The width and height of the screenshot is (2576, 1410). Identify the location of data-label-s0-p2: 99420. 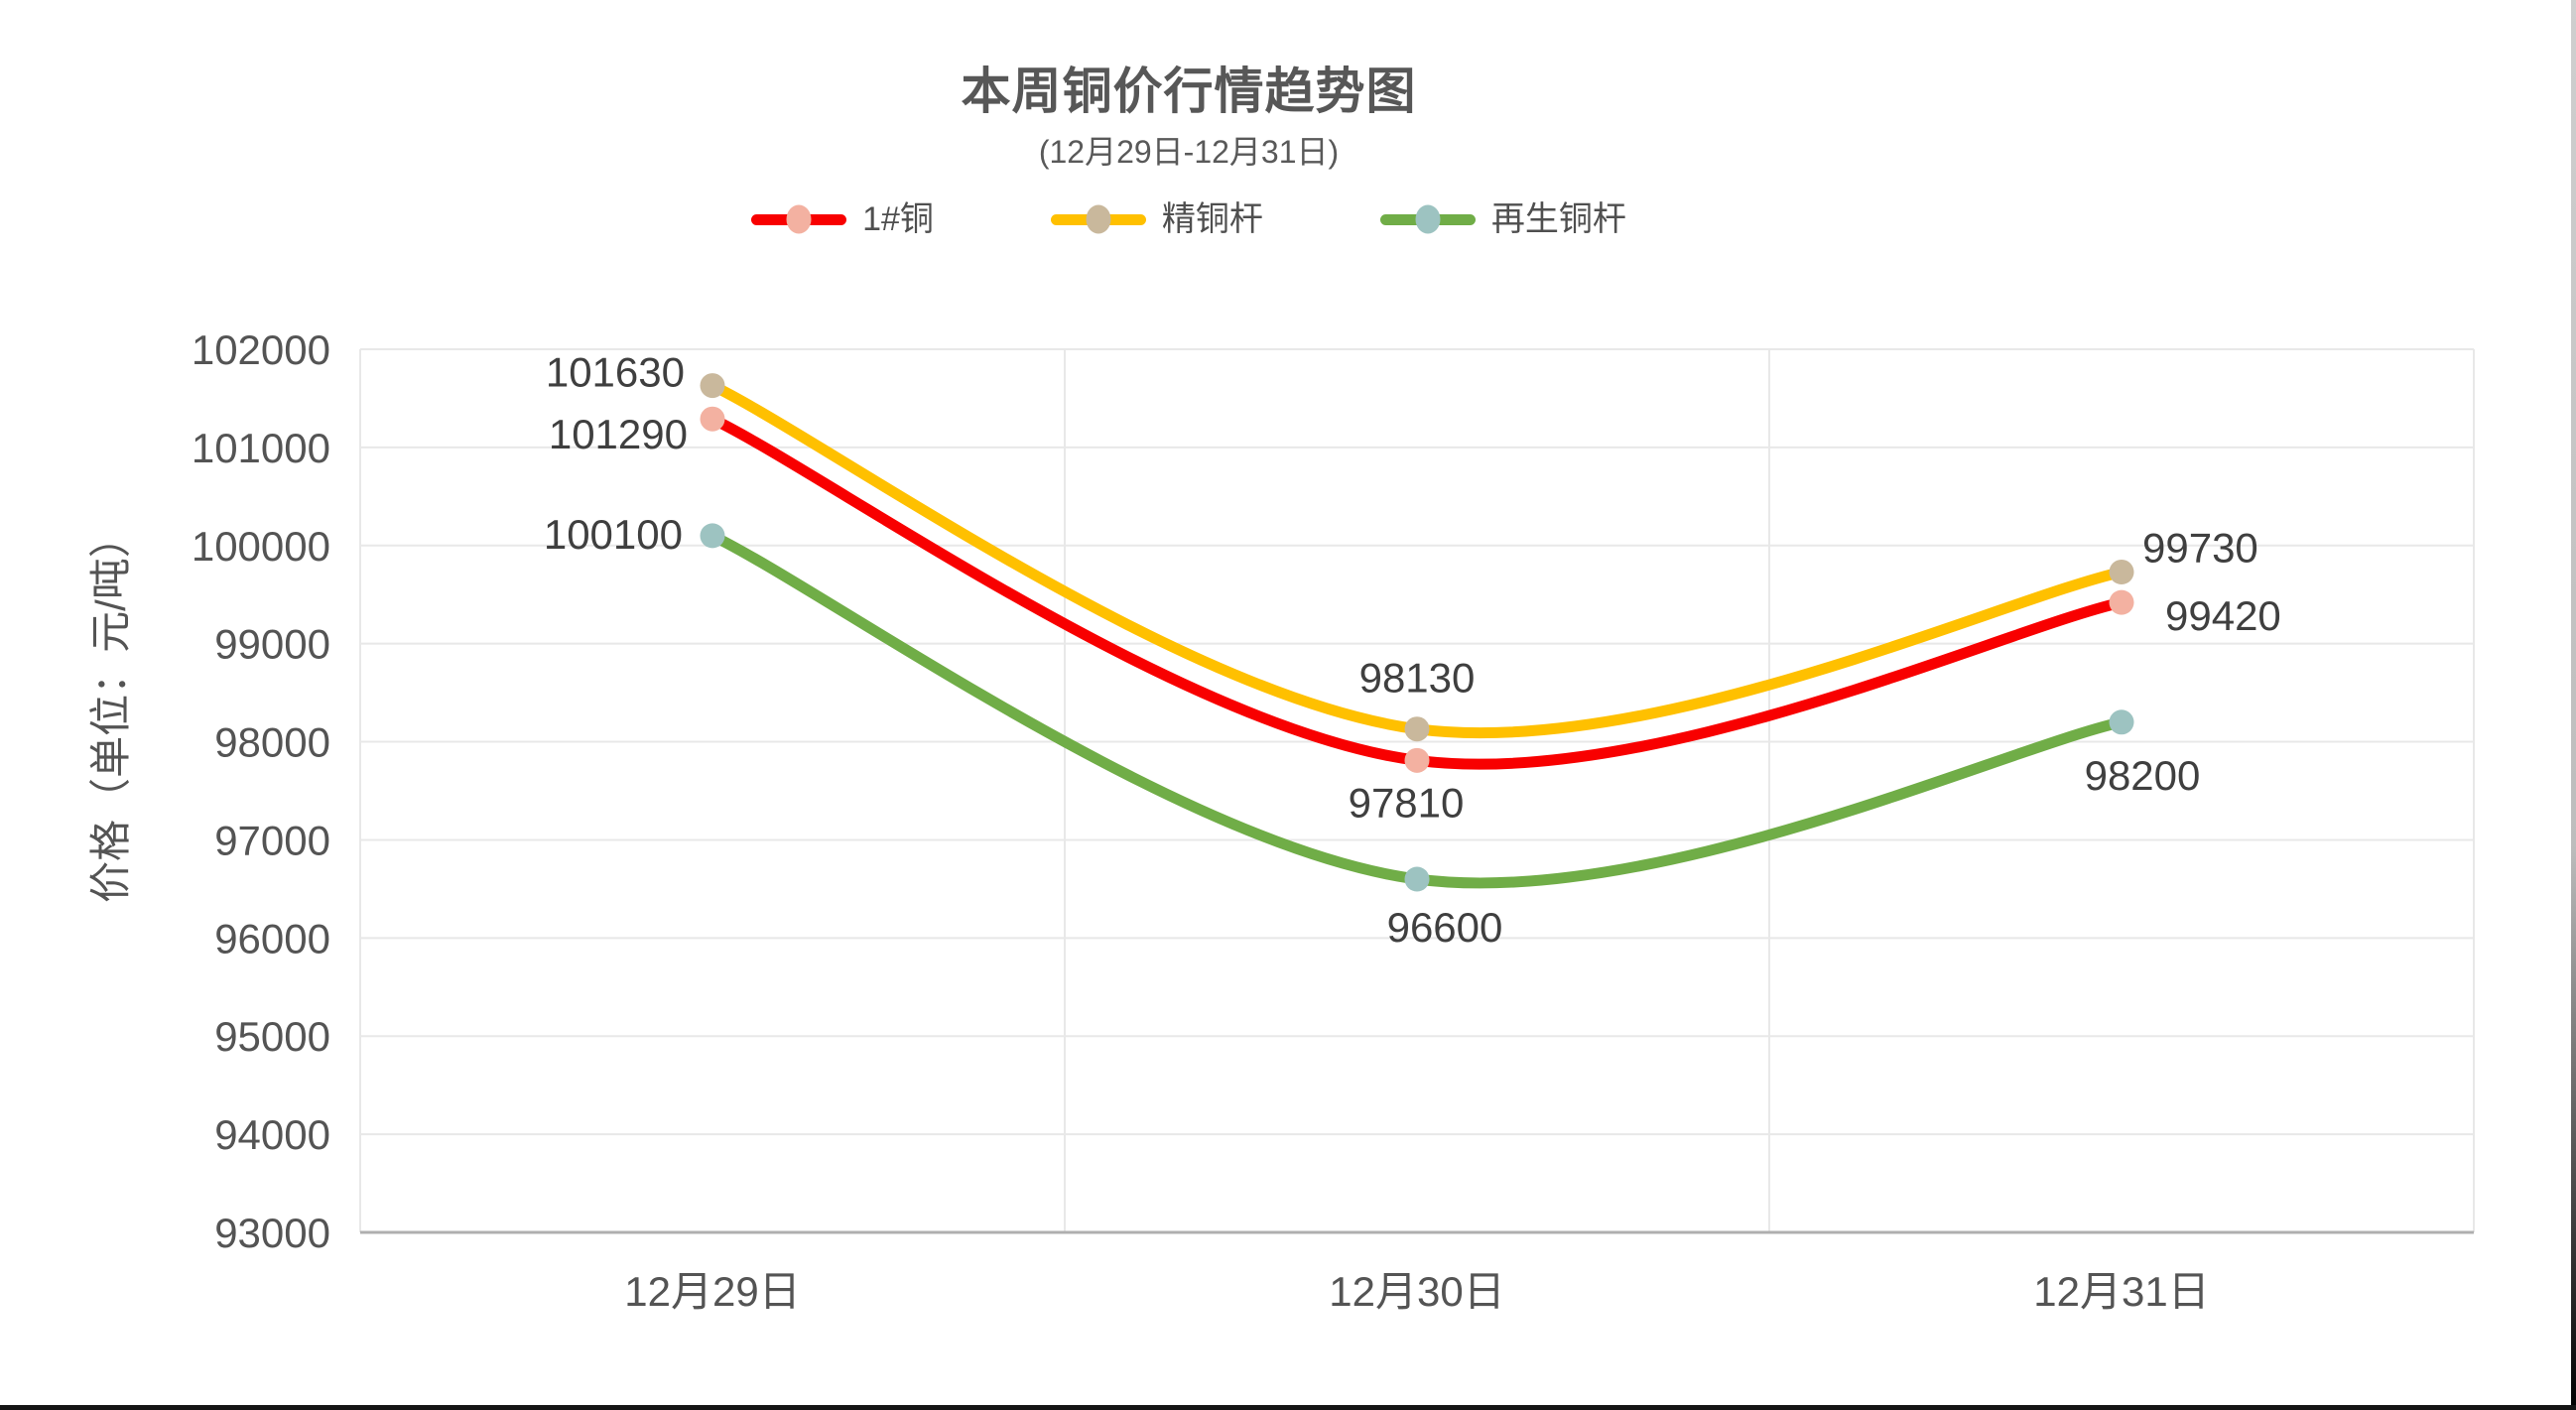
(2223, 616).